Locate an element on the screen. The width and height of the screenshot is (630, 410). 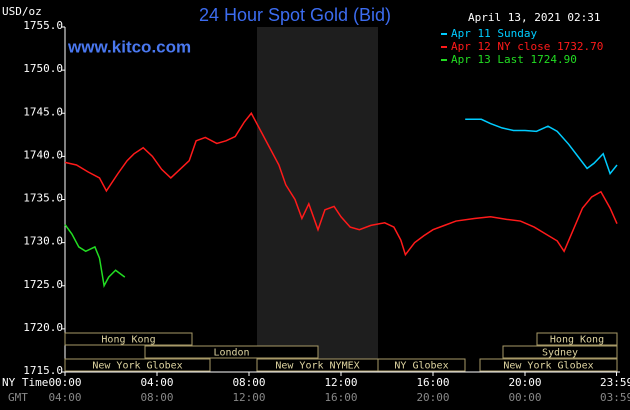
gmt-tick-label: 12:00 is located at coordinates (248, 397).